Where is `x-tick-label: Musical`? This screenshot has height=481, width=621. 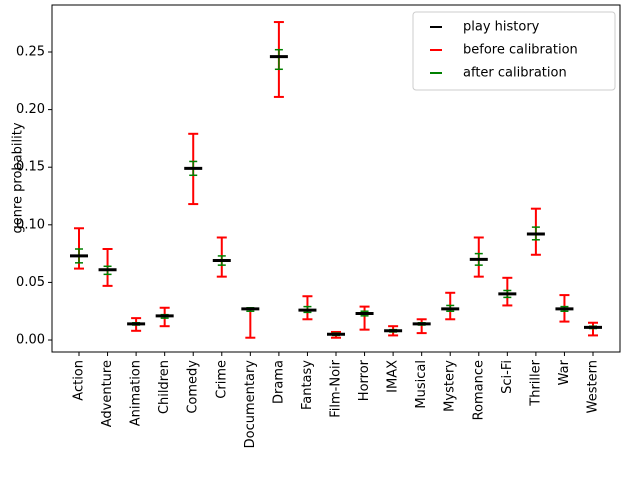 x-tick-label: Musical is located at coordinates (421, 384).